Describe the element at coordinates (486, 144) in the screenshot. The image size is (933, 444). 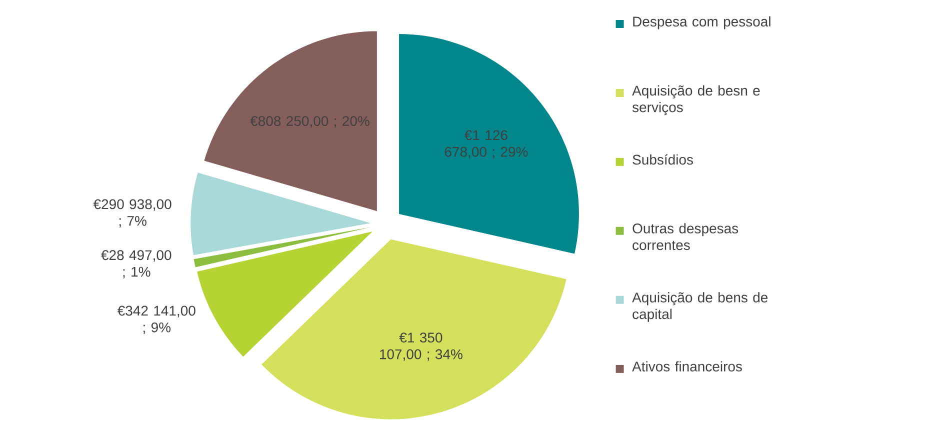
I see `data-label: €1 126 678,00 ; 29%` at that location.